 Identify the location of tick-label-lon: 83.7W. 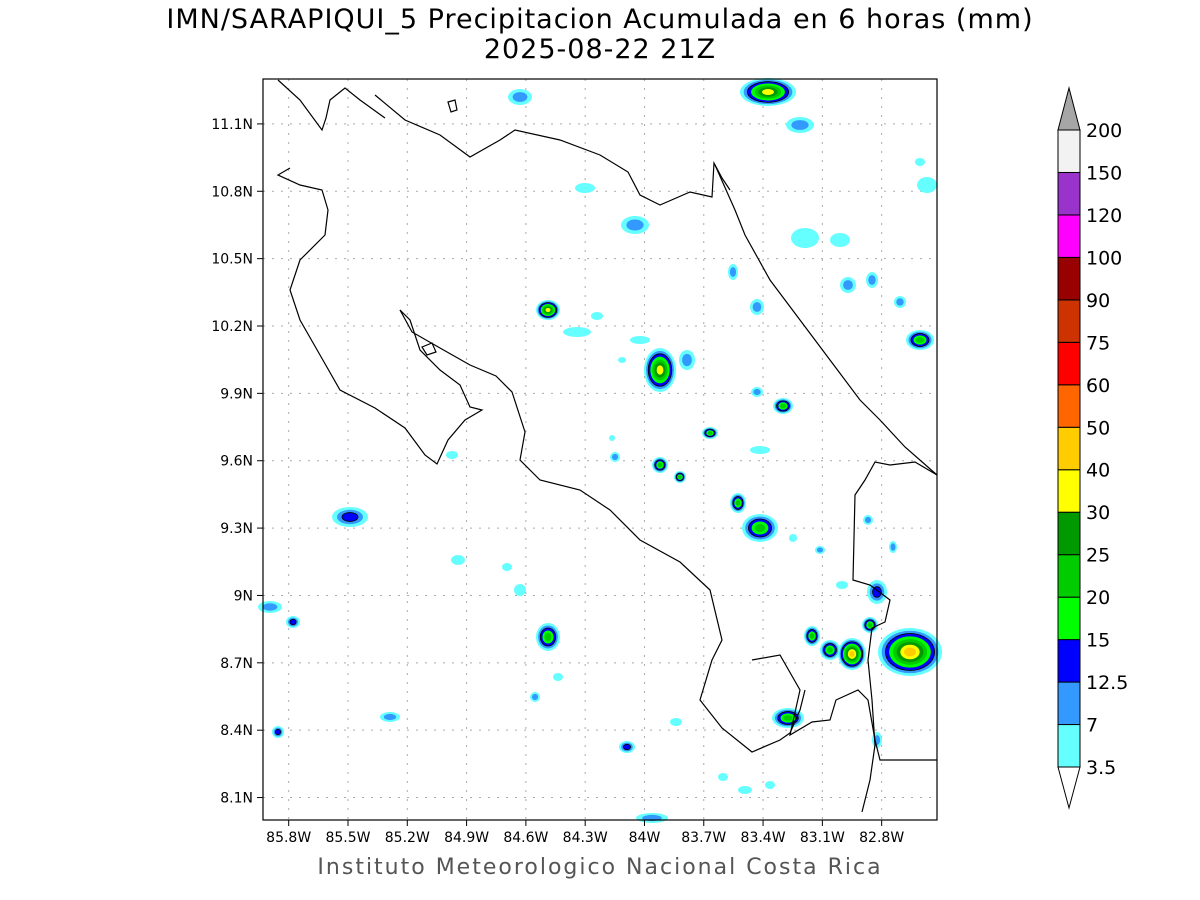
(703, 838).